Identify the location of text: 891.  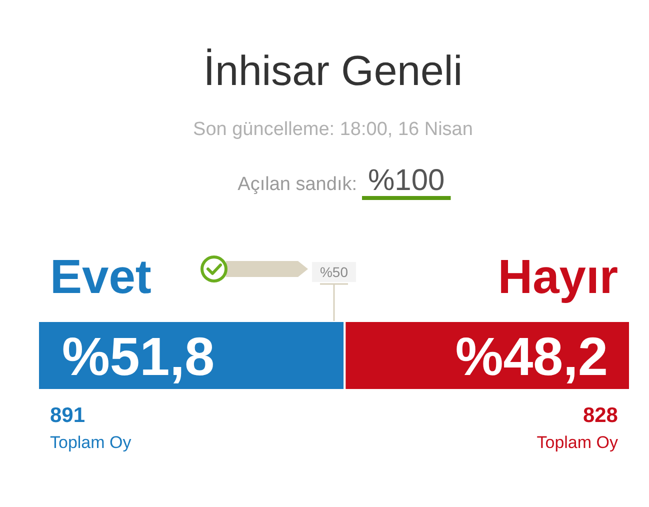
(68, 415).